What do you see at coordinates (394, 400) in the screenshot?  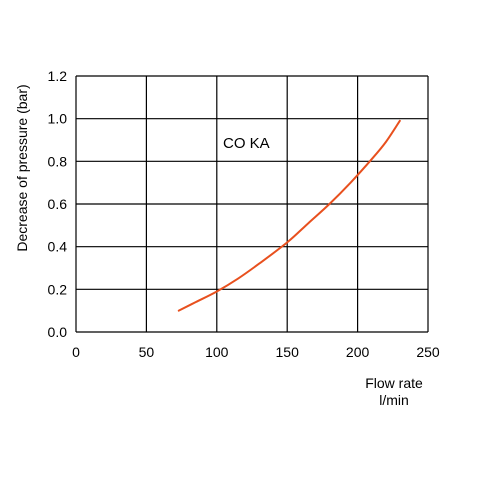 I see `x-axis-label-line2: l/min` at bounding box center [394, 400].